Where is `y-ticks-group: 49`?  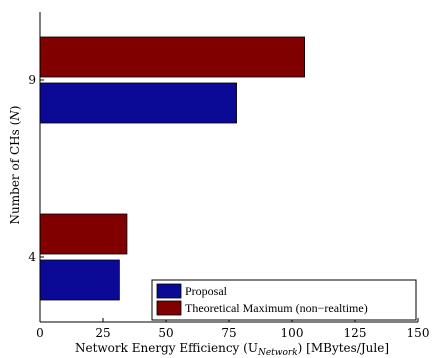 y-ticks-group: 49 is located at coordinates (36, 168).